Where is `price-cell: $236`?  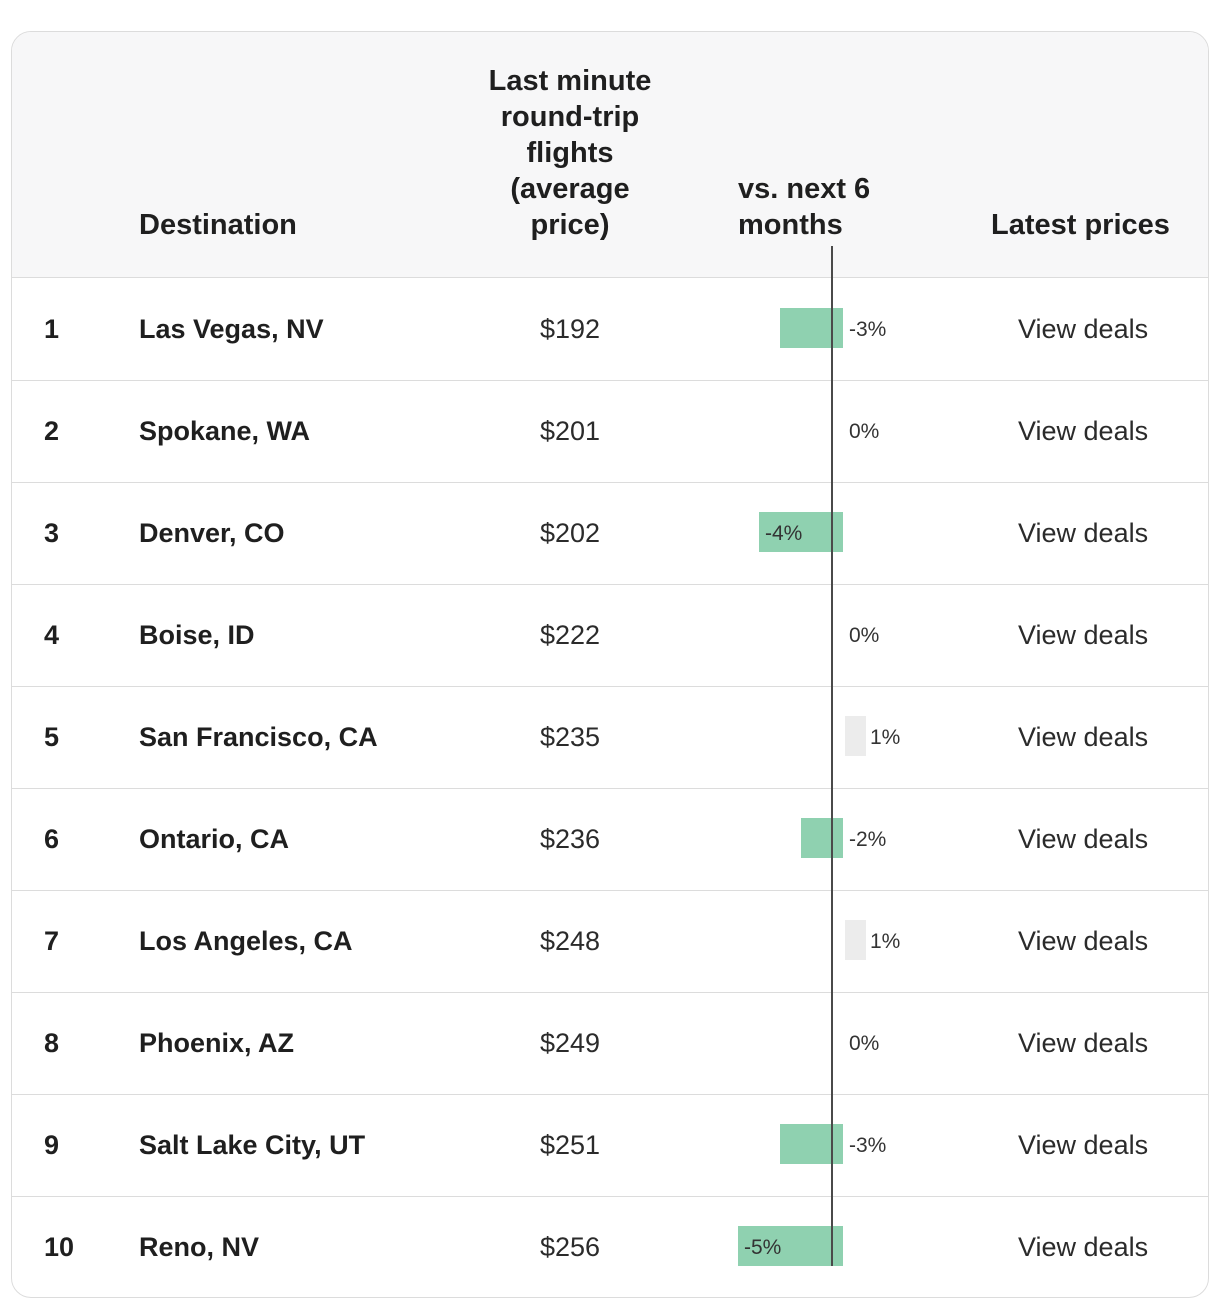 price-cell: $236 is located at coordinates (570, 839).